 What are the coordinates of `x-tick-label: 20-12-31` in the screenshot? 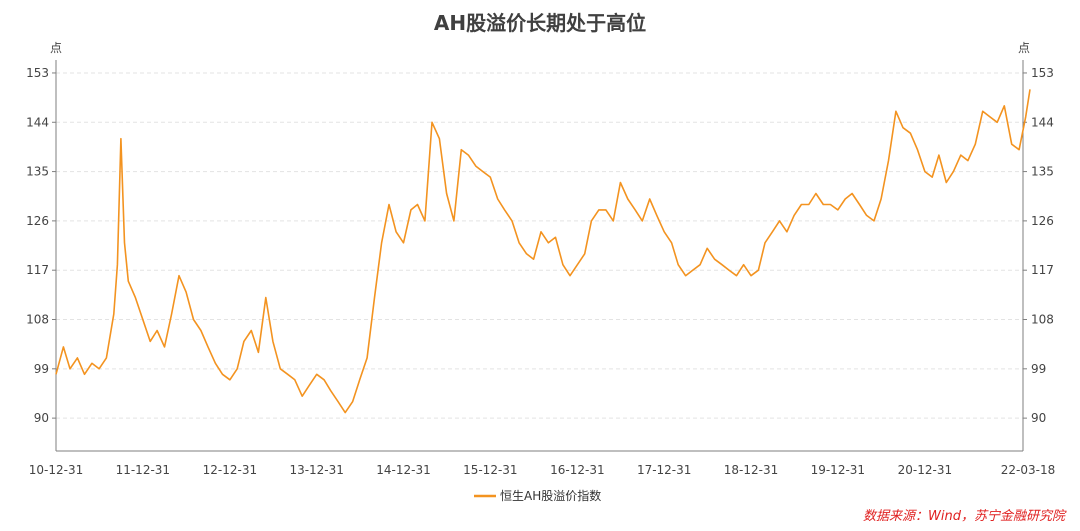 It's located at (925, 470).